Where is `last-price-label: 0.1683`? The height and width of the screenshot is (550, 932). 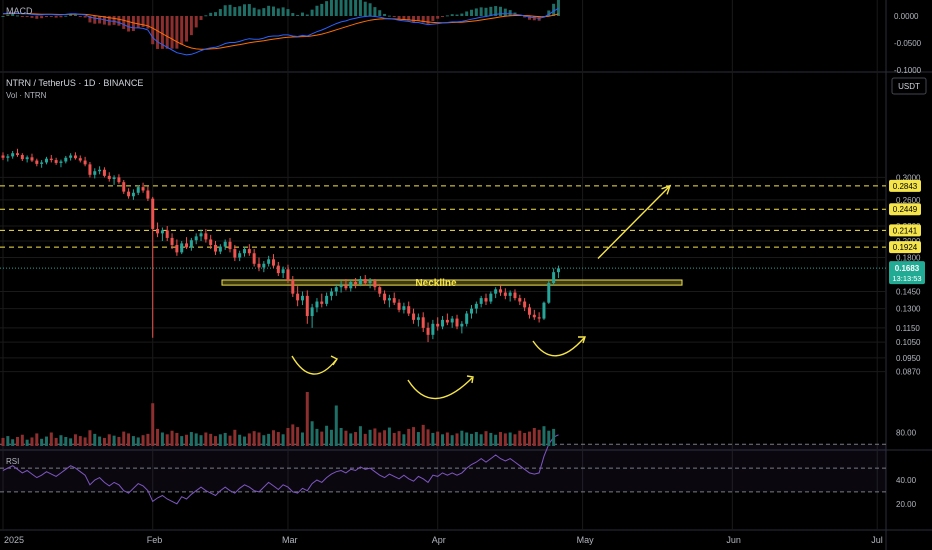
last-price-label: 0.1683 is located at coordinates (907, 268).